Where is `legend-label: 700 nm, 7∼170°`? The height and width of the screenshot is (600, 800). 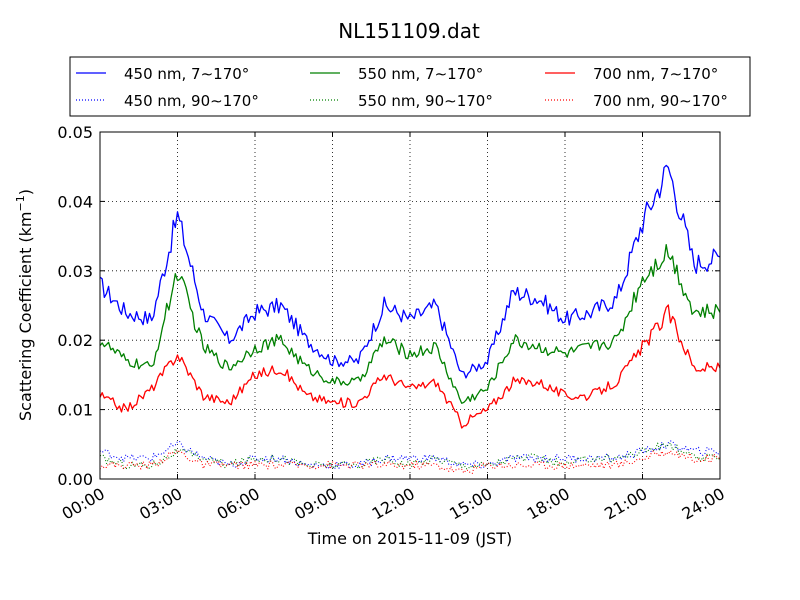 legend-label: 700 nm, 7∼170° is located at coordinates (655, 74).